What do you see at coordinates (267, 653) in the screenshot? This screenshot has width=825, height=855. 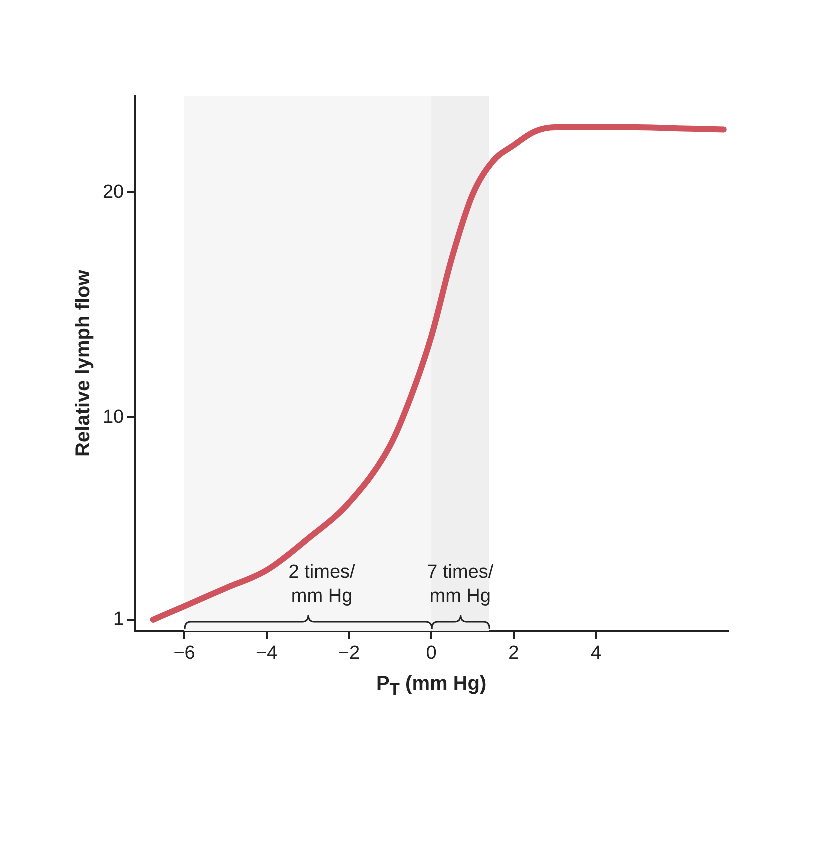 I see `x-tick-label: −4` at bounding box center [267, 653].